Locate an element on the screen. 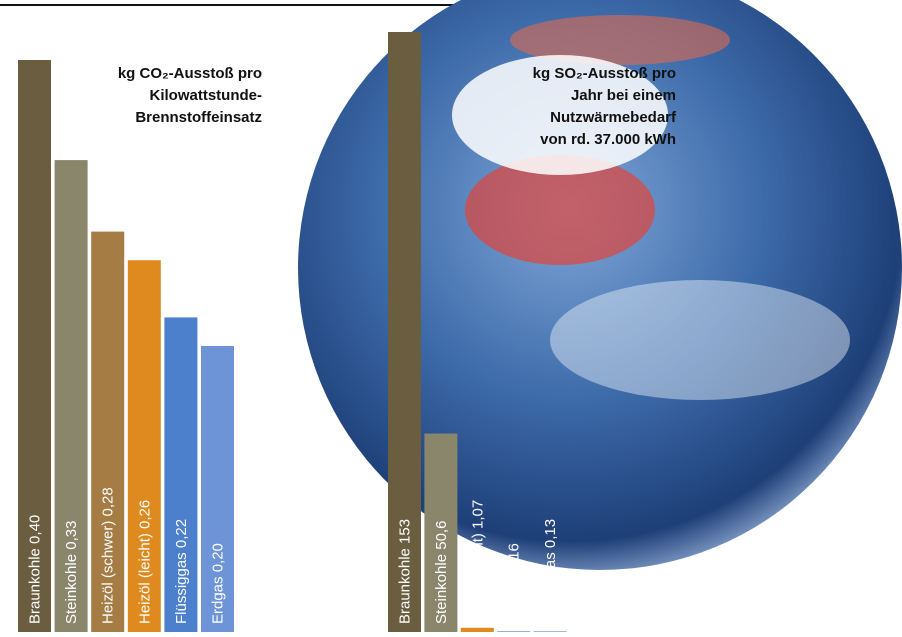 The width and height of the screenshot is (902, 637). globe-clouds is located at coordinates (700, 340).